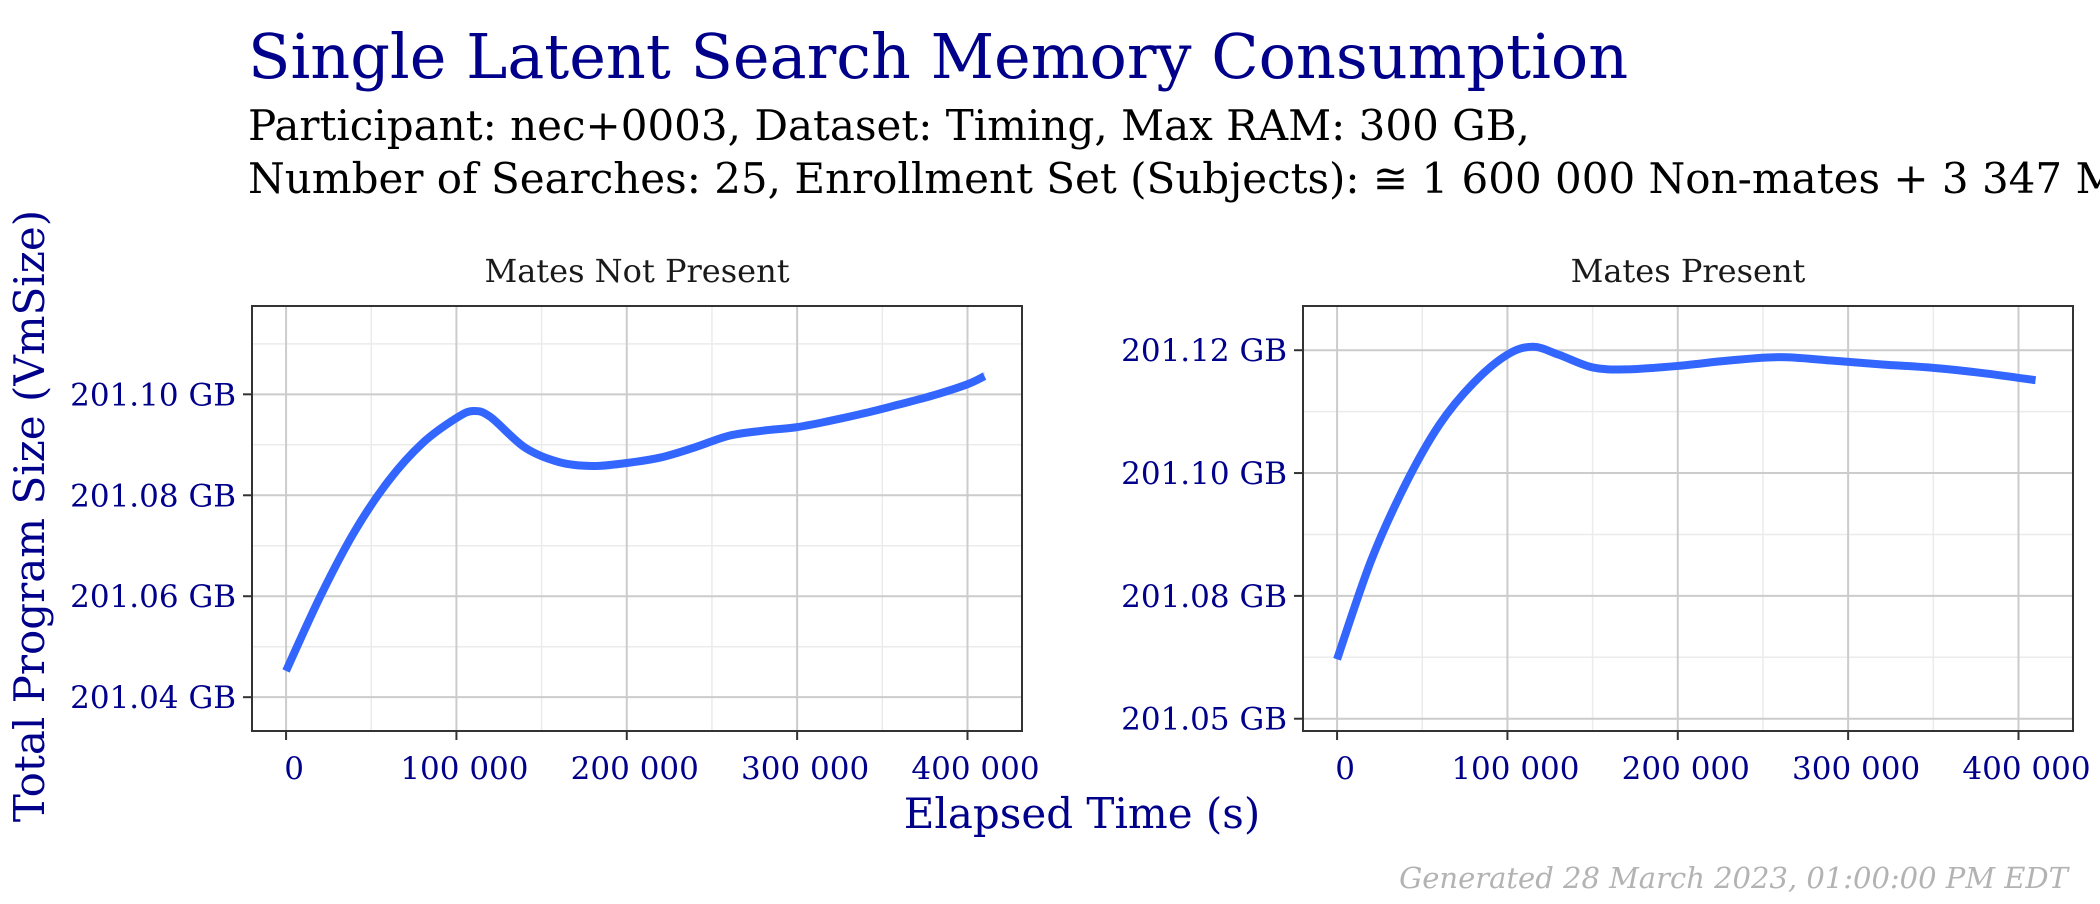 The image size is (2100, 904). What do you see at coordinates (1204, 720) in the screenshot?
I see `y-tick-label: 201.05 GB` at bounding box center [1204, 720].